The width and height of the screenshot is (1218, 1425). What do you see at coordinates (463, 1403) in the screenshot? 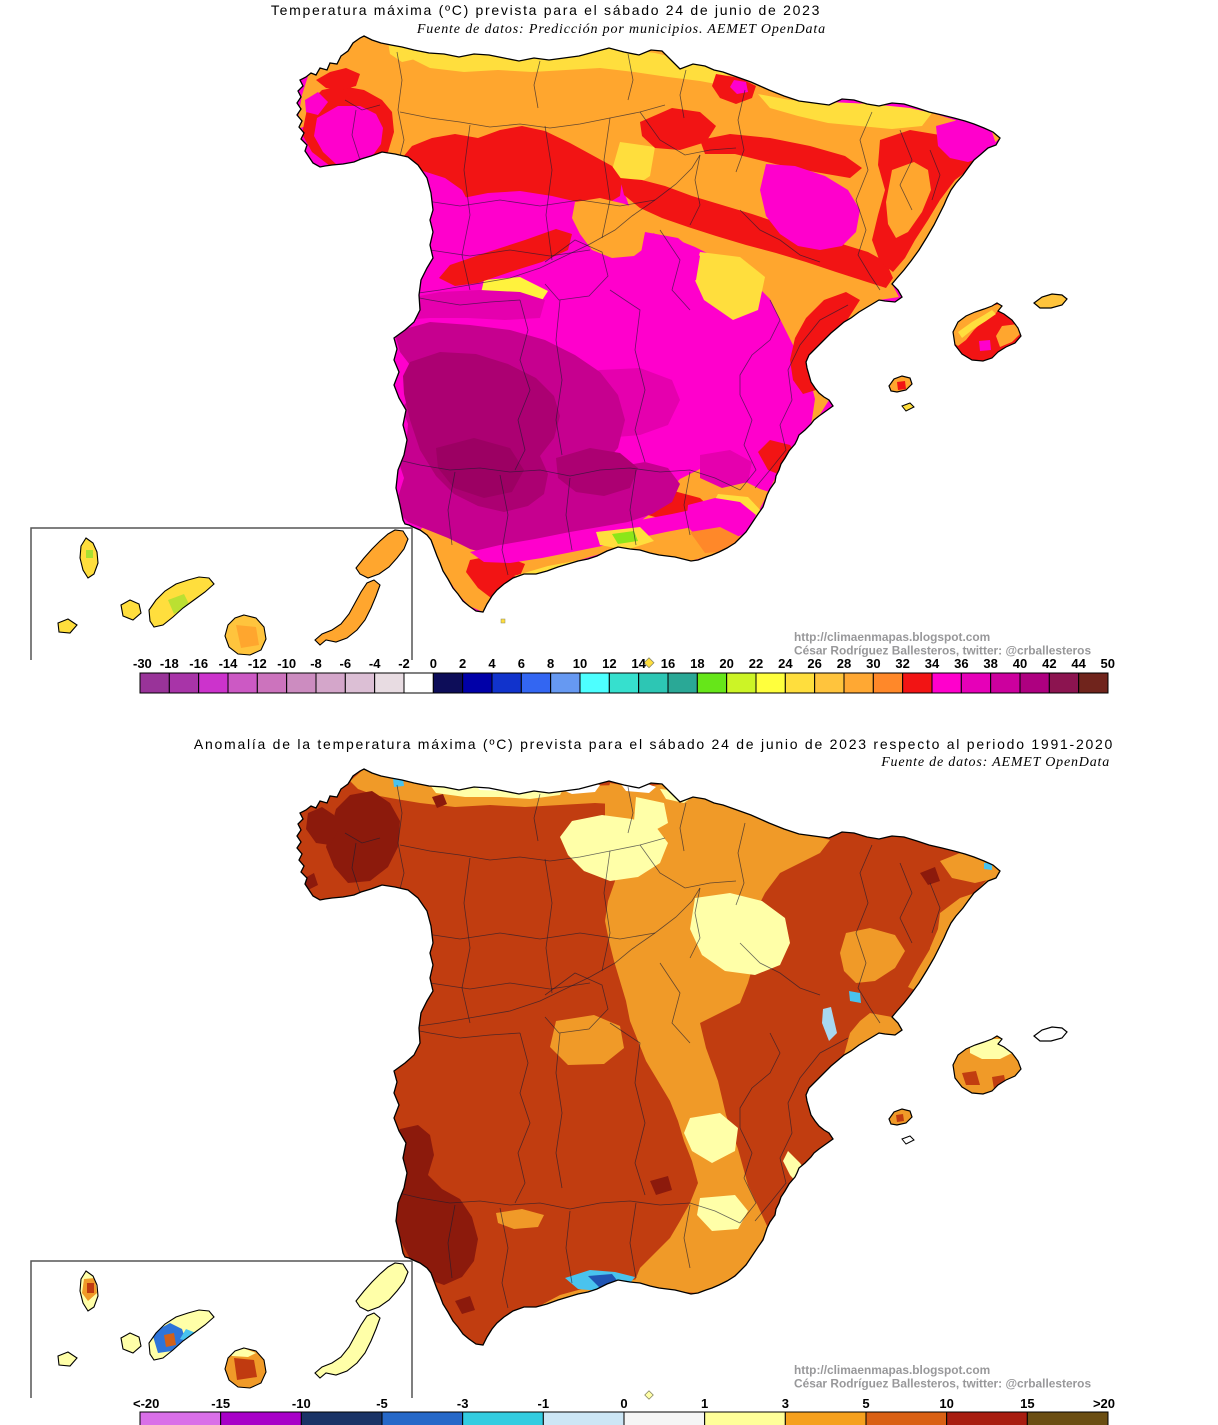
I see `svg-text: -3` at bounding box center [463, 1403].